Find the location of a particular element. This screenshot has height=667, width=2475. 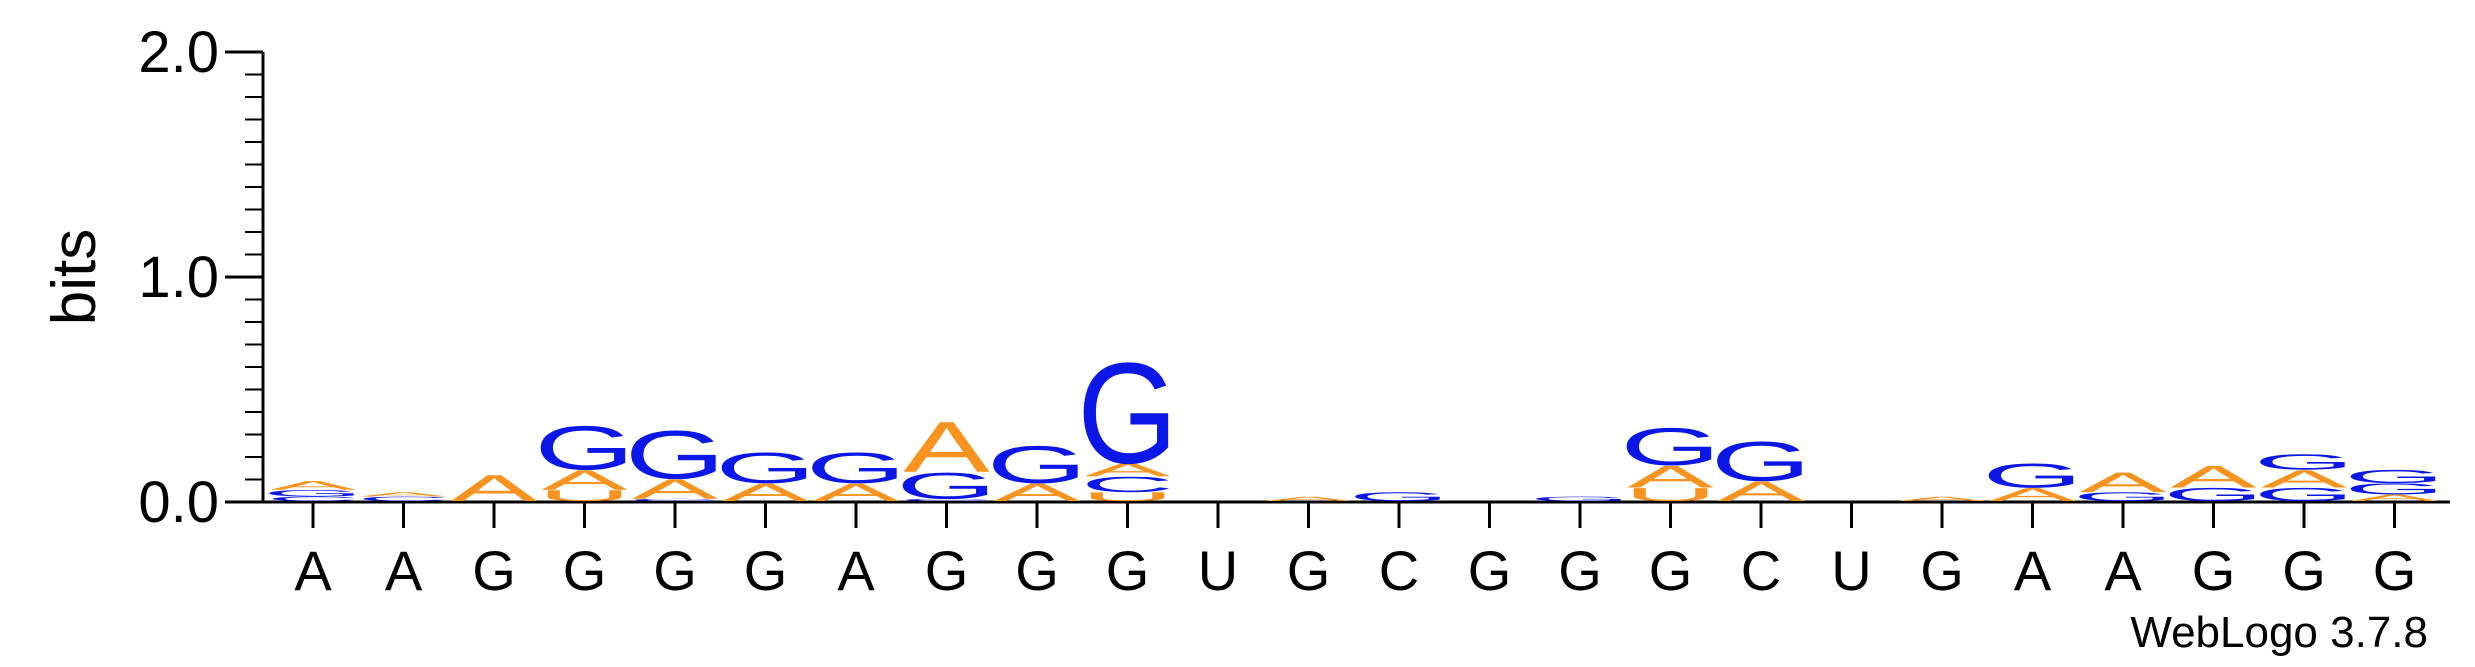

y-tick-label: 2.0 is located at coordinates (178, 52).